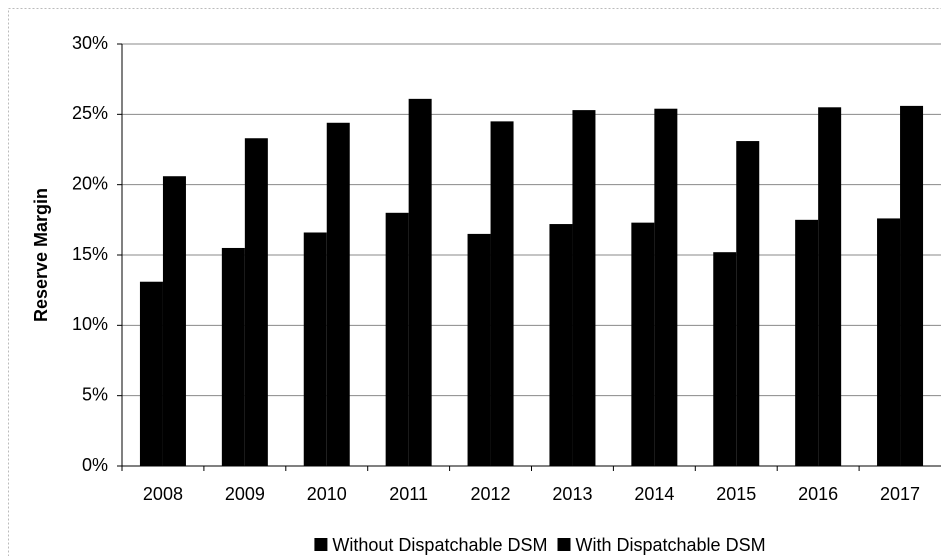 This screenshot has width=941, height=556. What do you see at coordinates (90, 324) in the screenshot?
I see `y-tick-label: 10%` at bounding box center [90, 324].